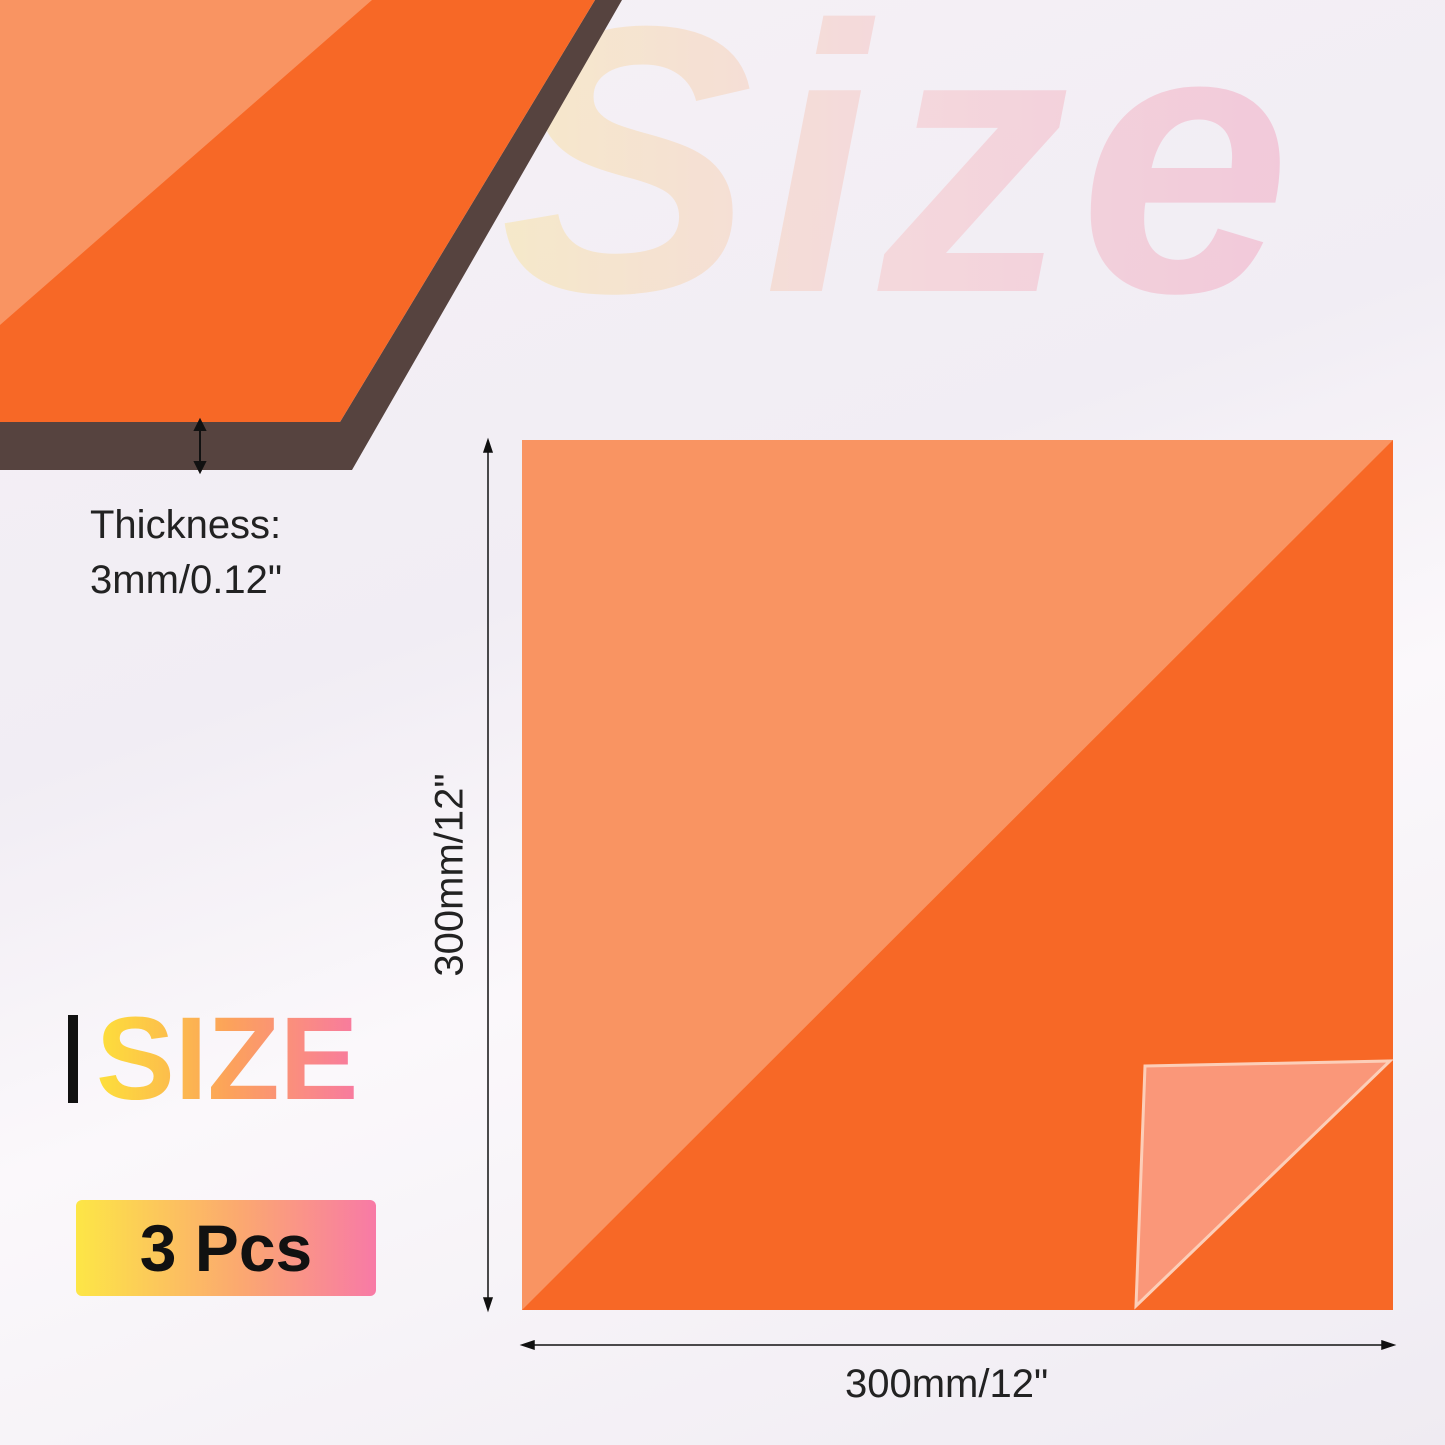 This screenshot has width=1445, height=1445. I want to click on peeling-film, so click(1264, 1184).